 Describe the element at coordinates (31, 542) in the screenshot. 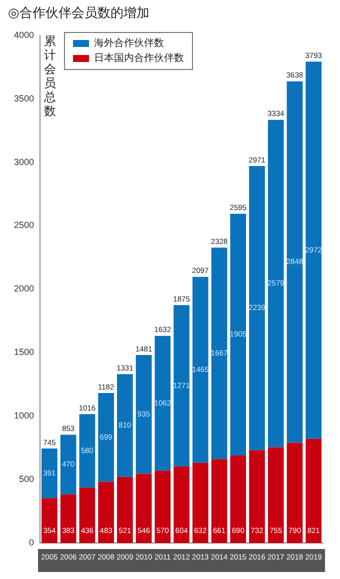

I see `y-tick-label: 0` at that location.